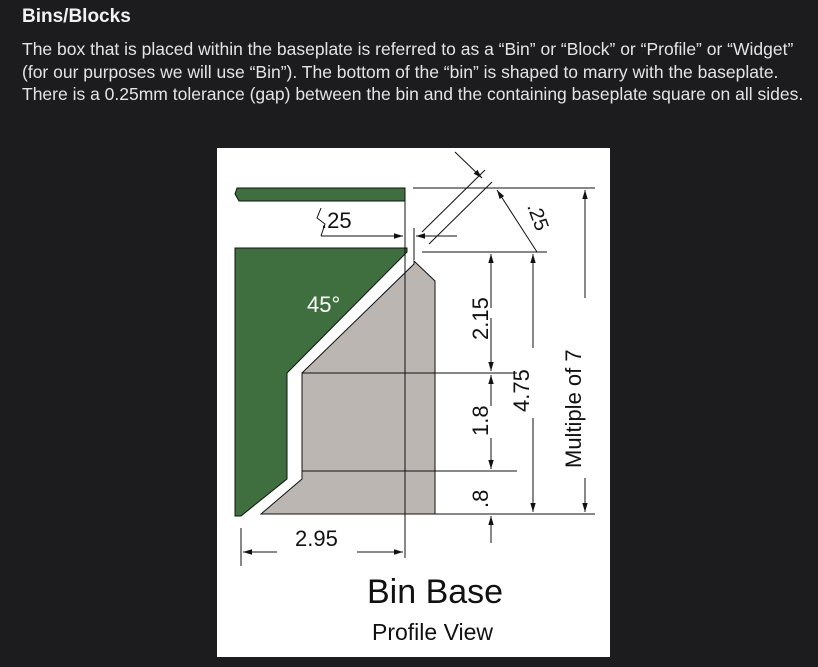 This screenshot has height=667, width=818. I want to click on diagram-title: Bin Base, so click(435, 592).